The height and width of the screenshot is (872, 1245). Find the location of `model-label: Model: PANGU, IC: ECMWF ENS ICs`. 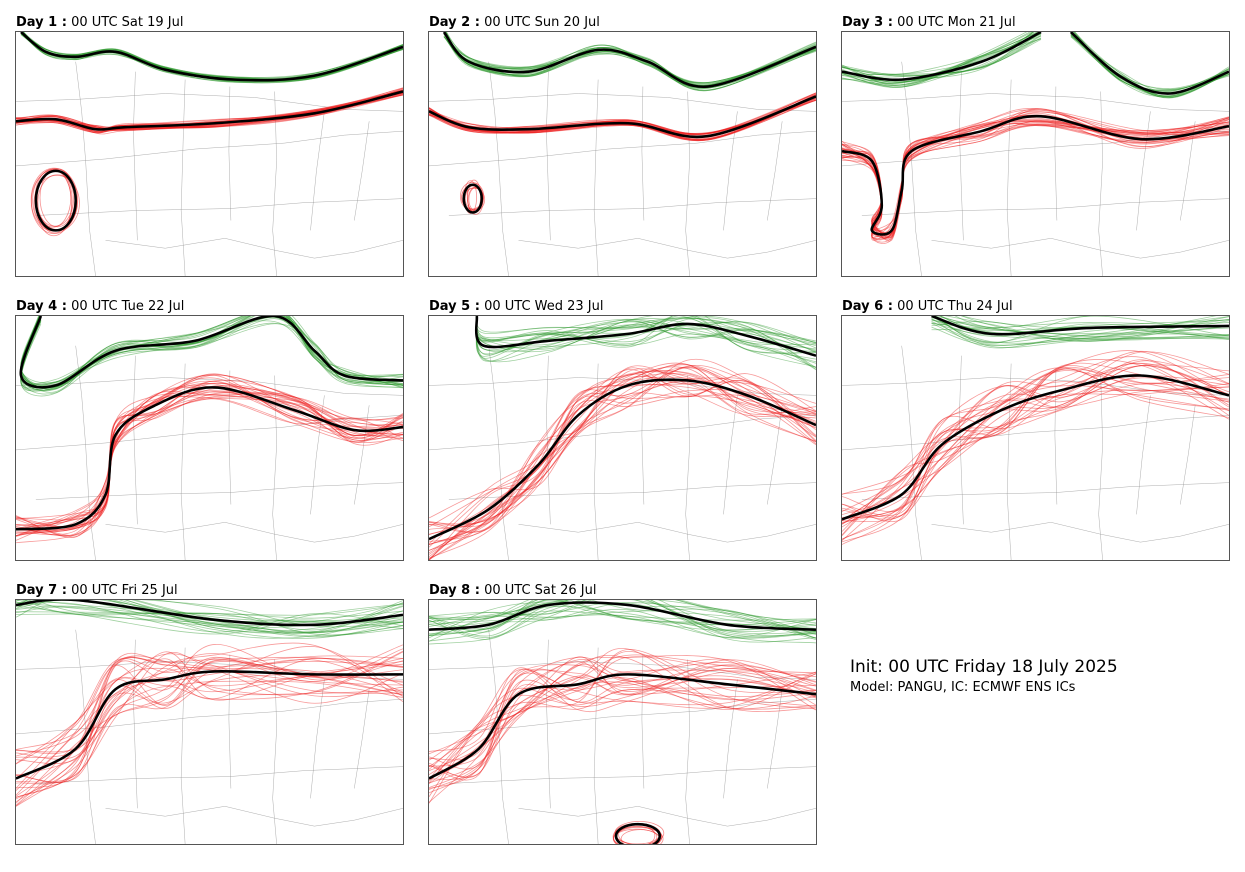

model-label: Model: PANGU, IC: ECMWF ENS ICs is located at coordinates (963, 687).